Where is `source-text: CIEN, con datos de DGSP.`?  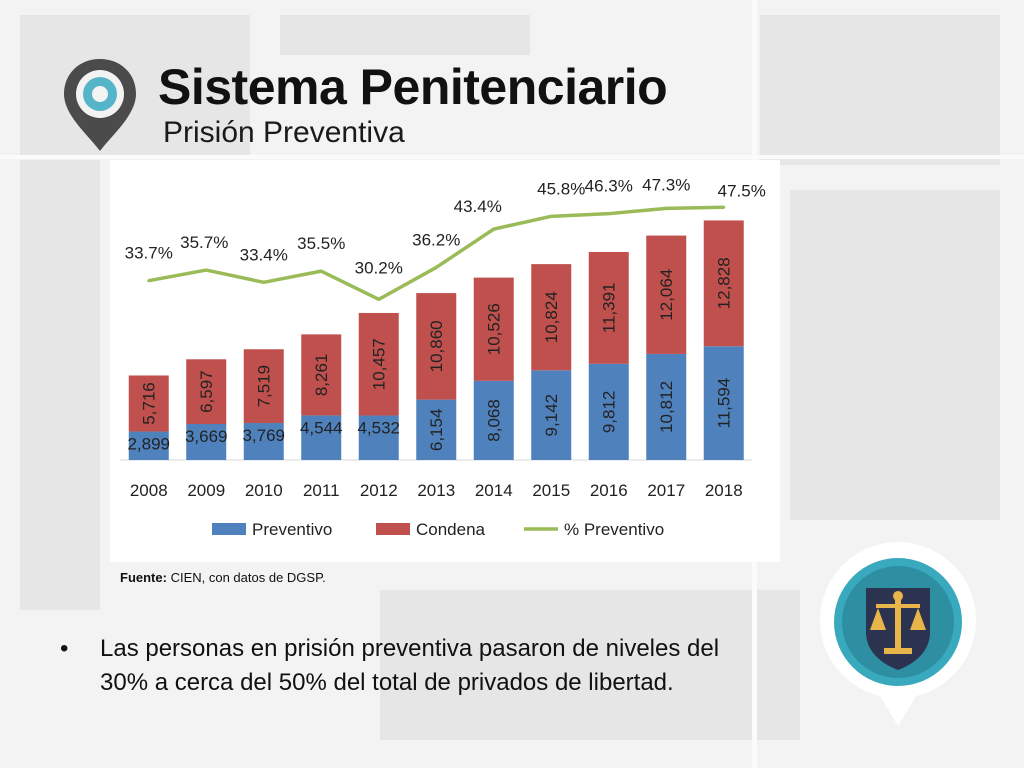
source-text: CIEN, con datos de DGSP. is located at coordinates (246, 577).